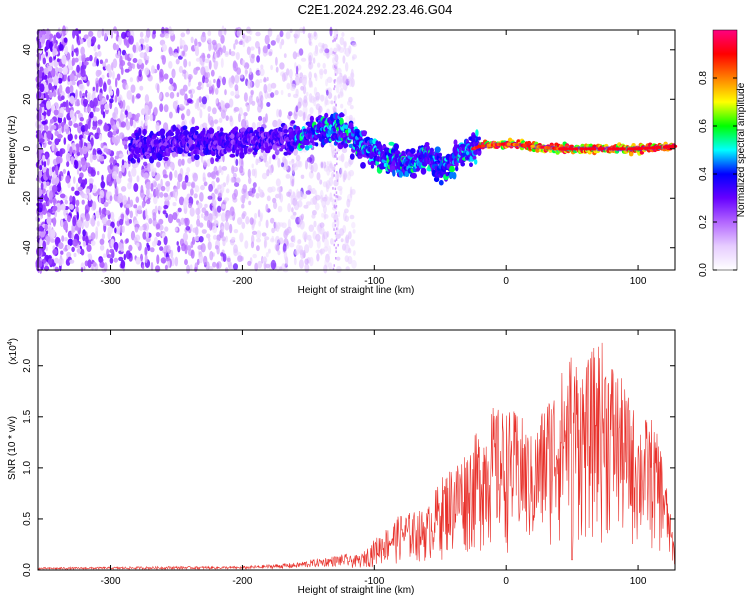 Image resolution: width=750 pixels, height=605 pixels. I want to click on figure-title: C2E1.2024.292.23.46.G04, so click(375, 9).